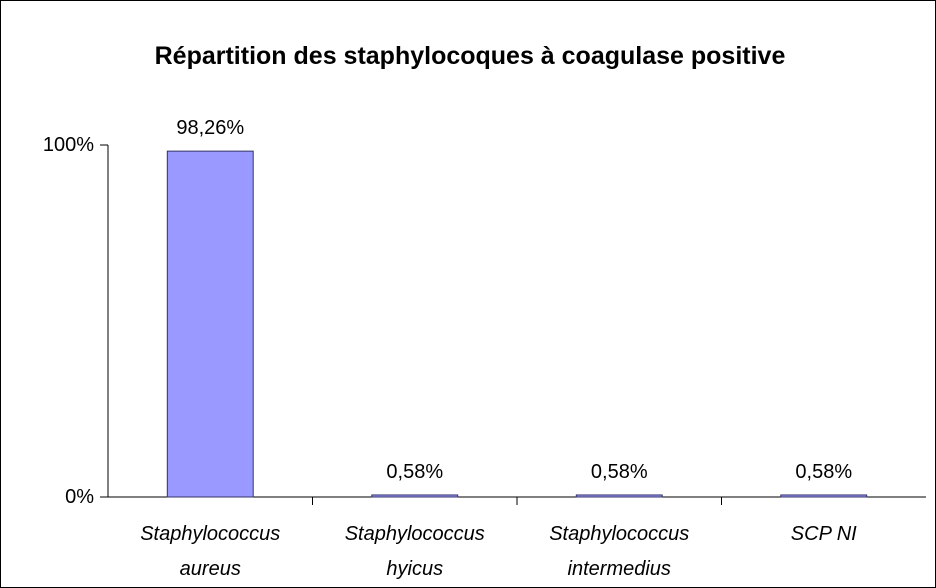  Describe the element at coordinates (210, 128) in the screenshot. I see `value-label: 98,26%` at that location.